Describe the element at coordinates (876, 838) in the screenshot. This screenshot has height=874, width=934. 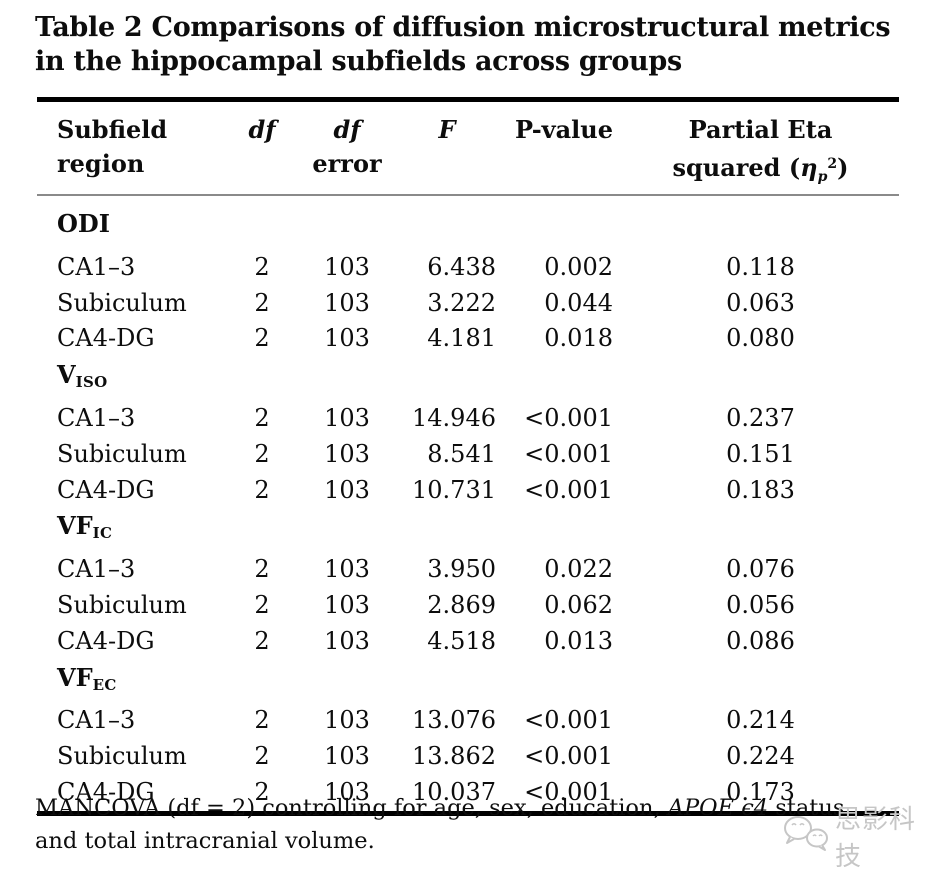
I see `watermark-label: 思影科技` at that location.